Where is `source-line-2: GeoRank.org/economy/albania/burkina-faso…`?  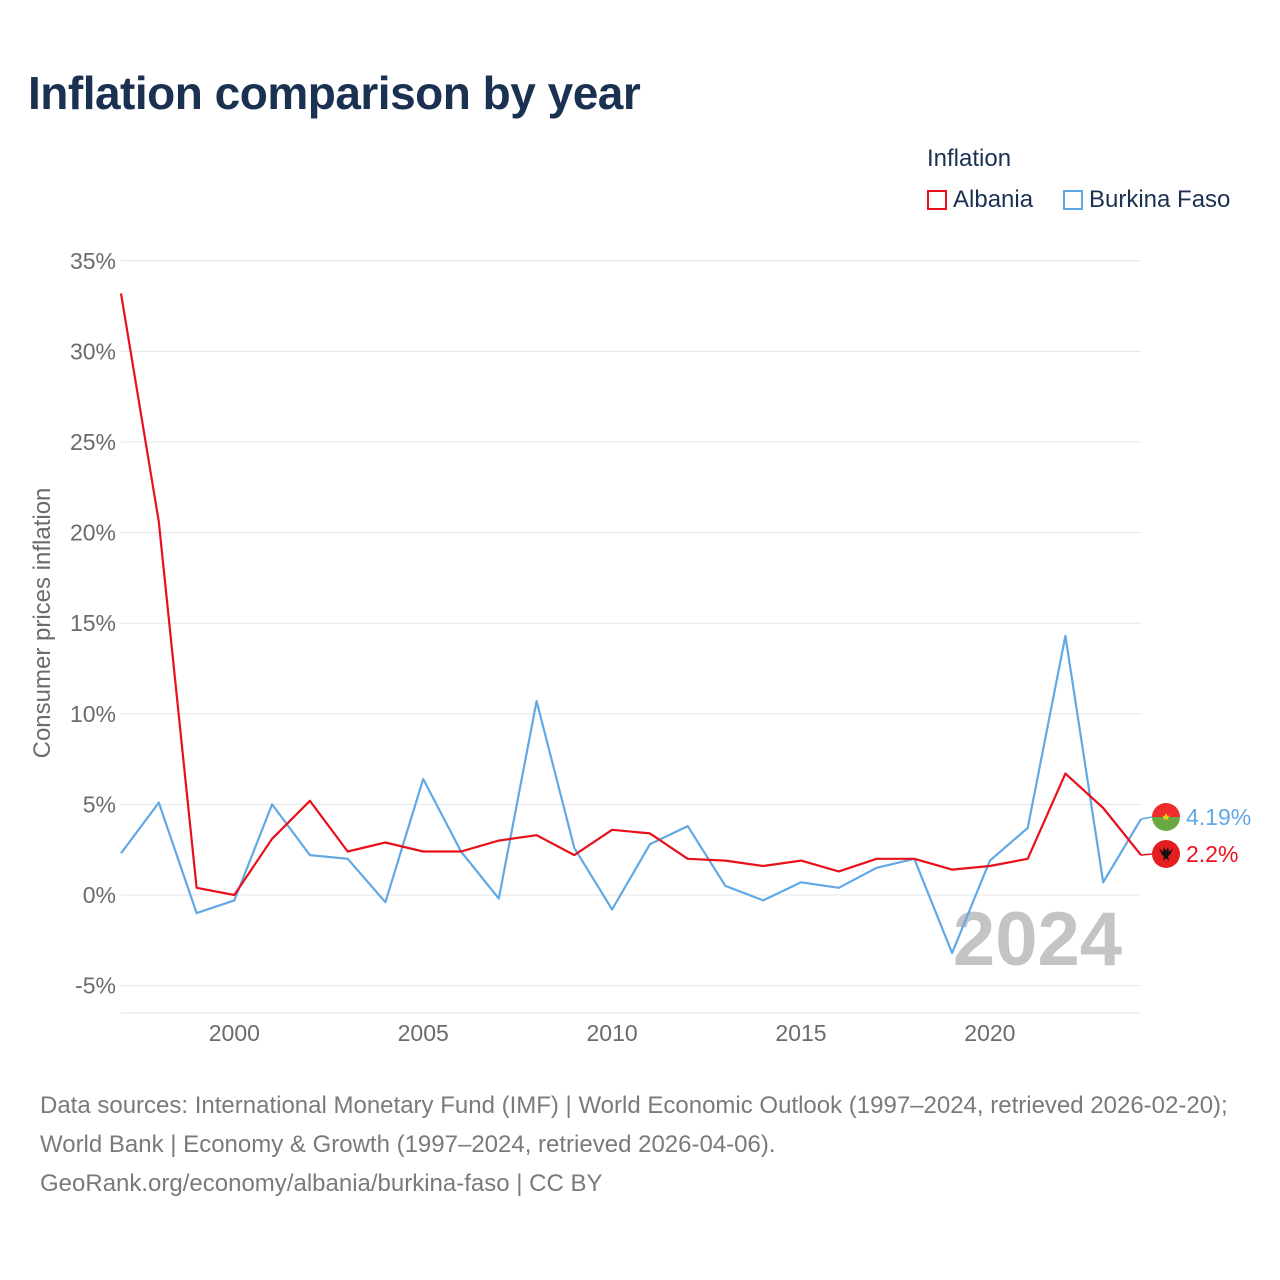 source-line-2: GeoRank.org/economy/albania/burkina-faso… is located at coordinates (321, 1183).